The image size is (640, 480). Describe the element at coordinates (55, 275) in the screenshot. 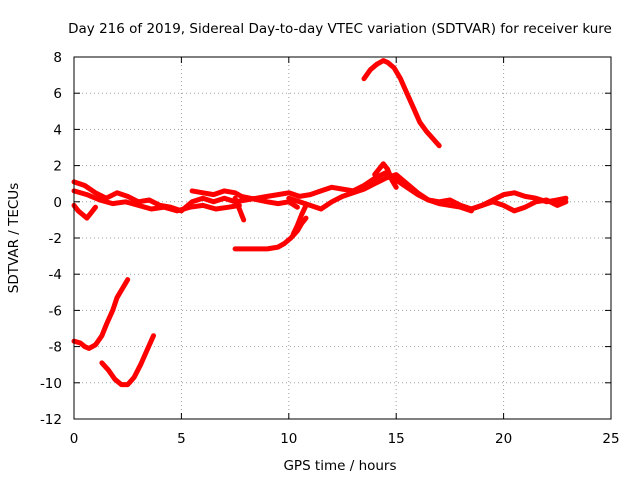

I see `y-tick-label: -4` at that location.